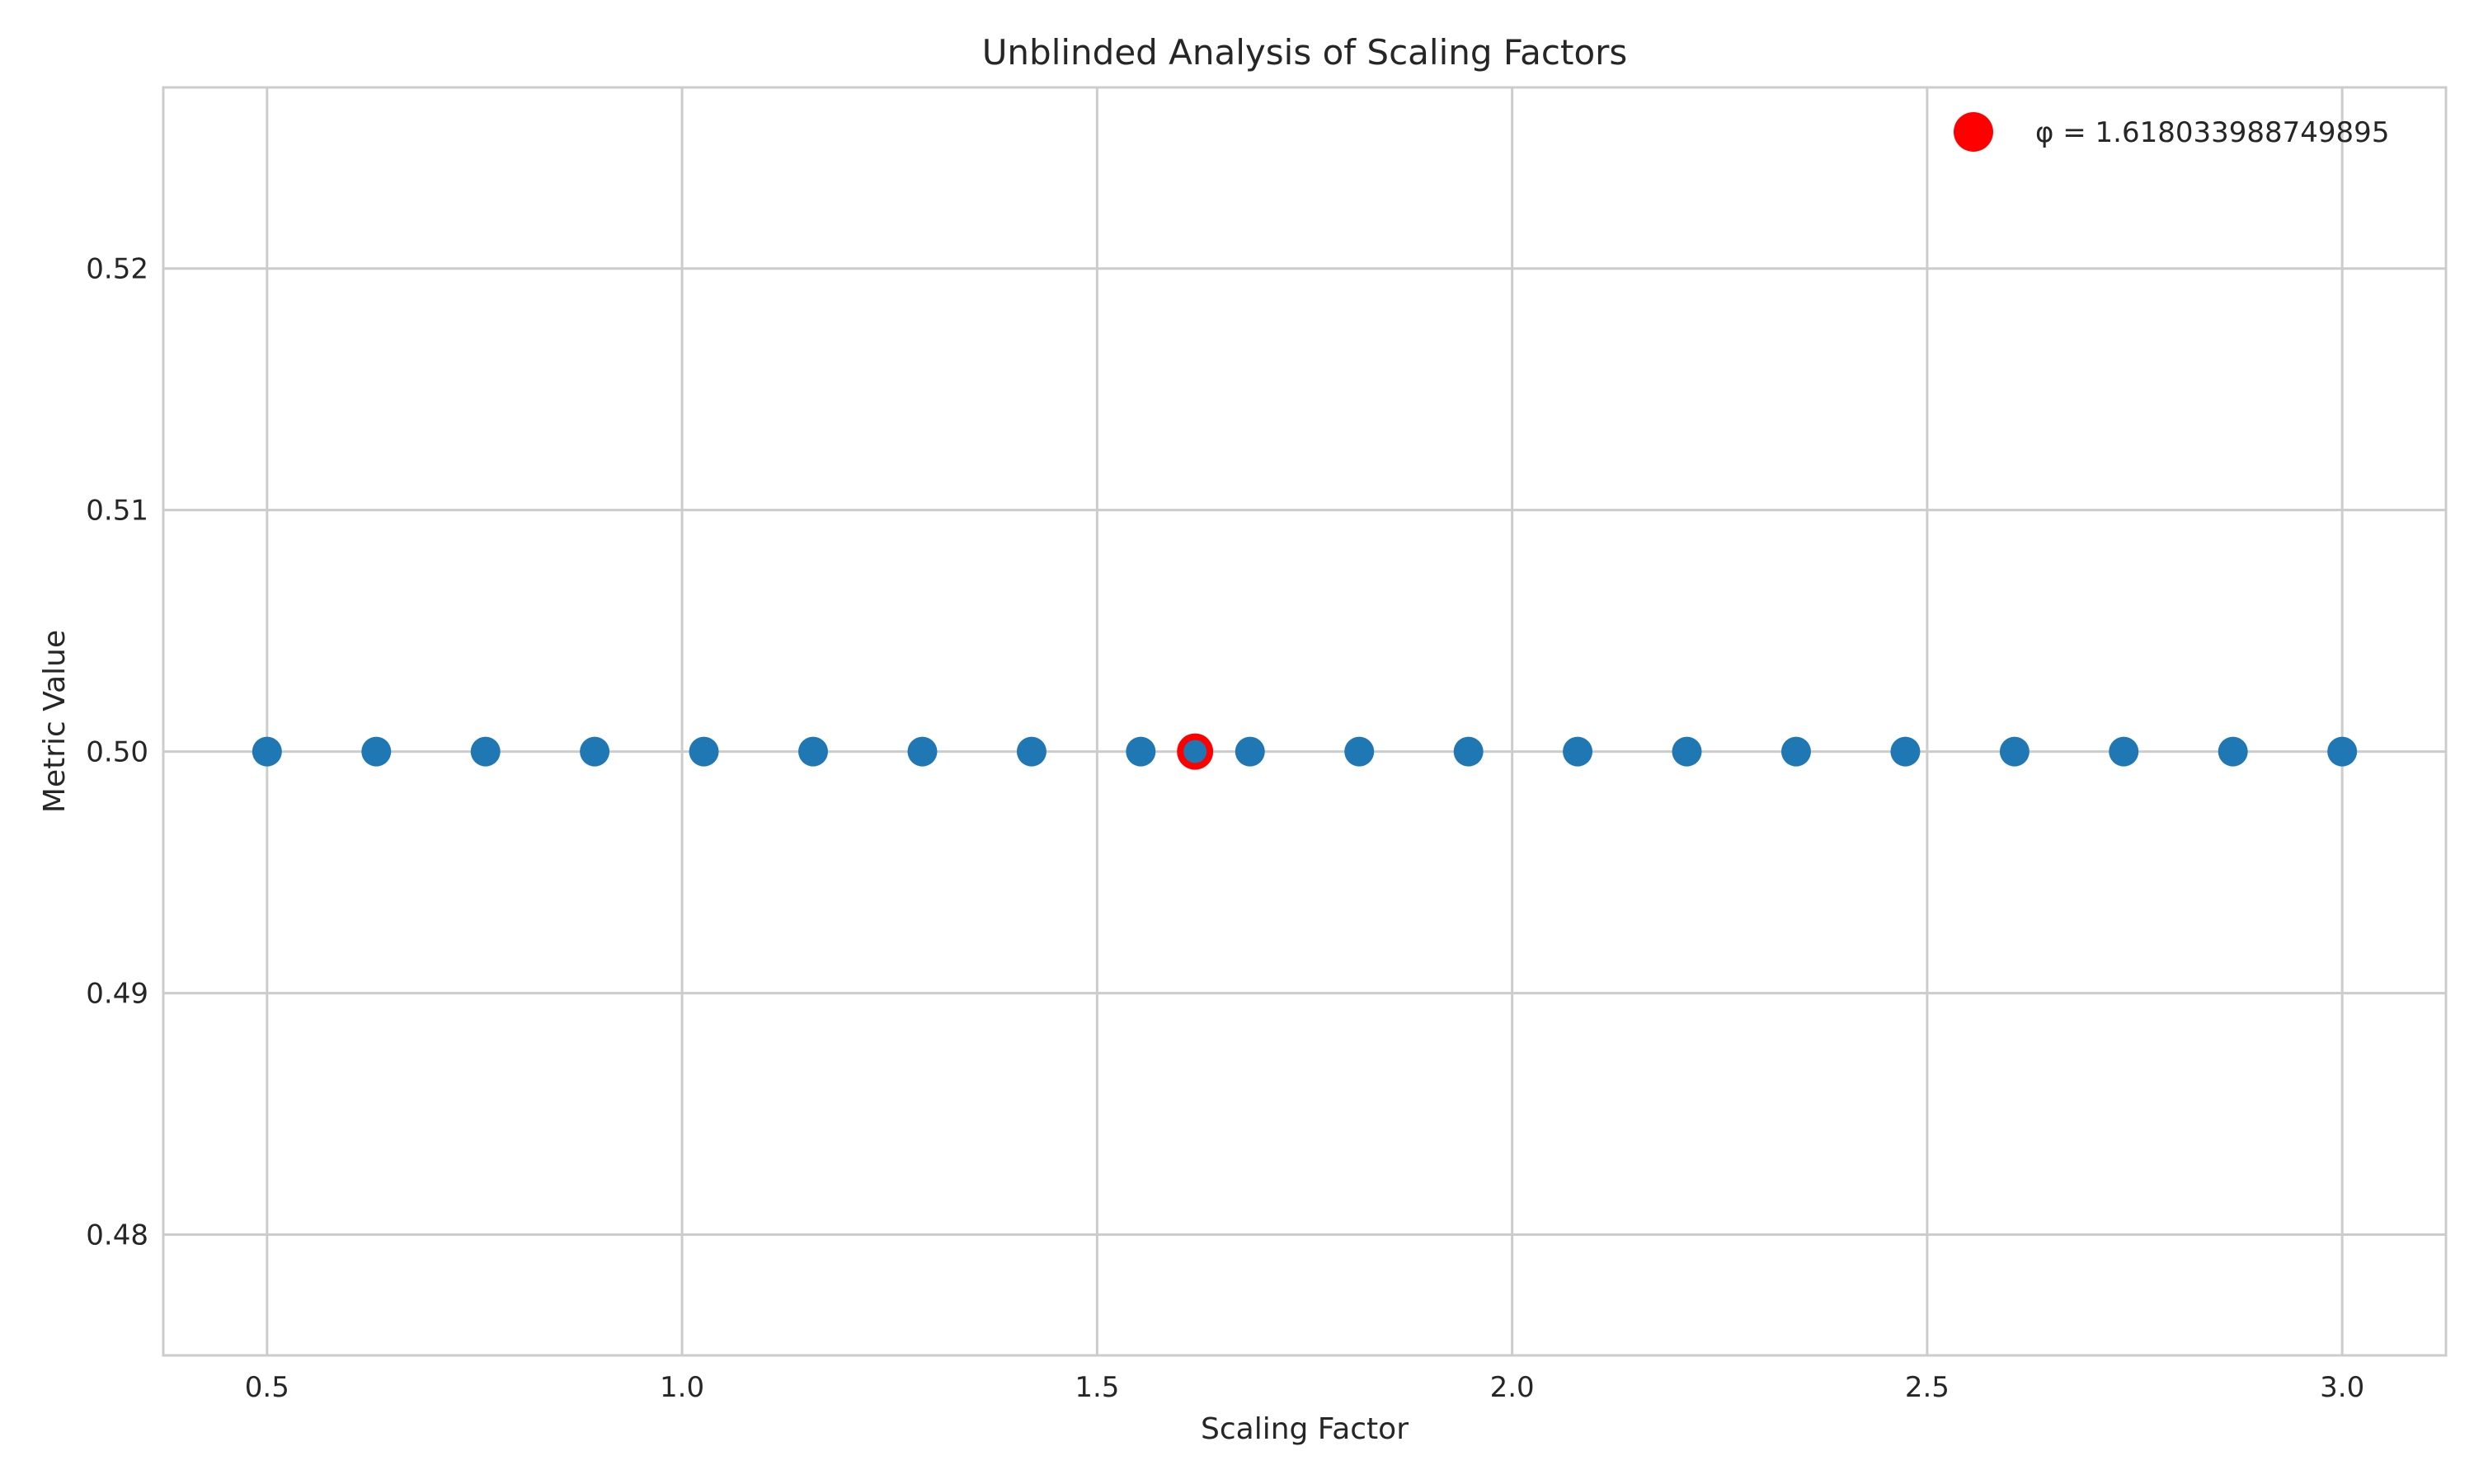  What do you see at coordinates (1512, 1387) in the screenshot?
I see `x-tick-label: 2.0` at bounding box center [1512, 1387].